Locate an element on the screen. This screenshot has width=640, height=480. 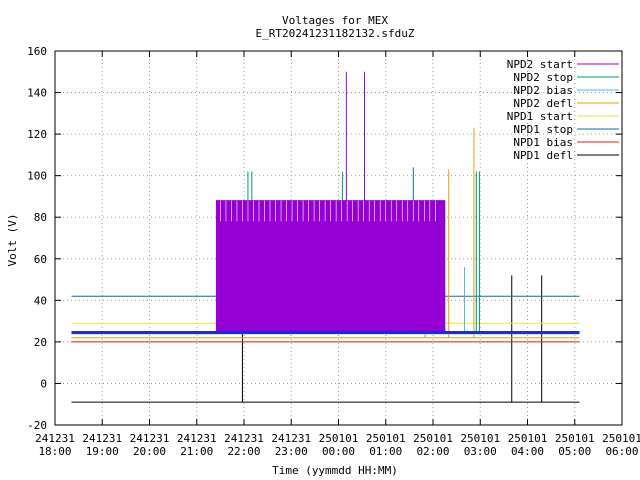
legend-item: NPD1 start is located at coordinates (563, 116).